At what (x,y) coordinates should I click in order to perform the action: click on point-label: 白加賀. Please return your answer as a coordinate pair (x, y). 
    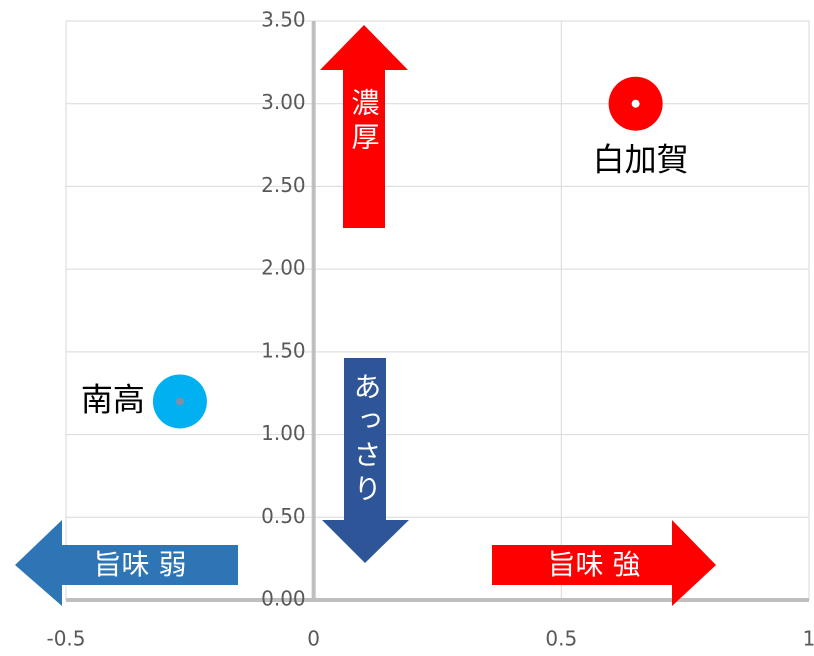
    Looking at the image, I should click on (641, 160).